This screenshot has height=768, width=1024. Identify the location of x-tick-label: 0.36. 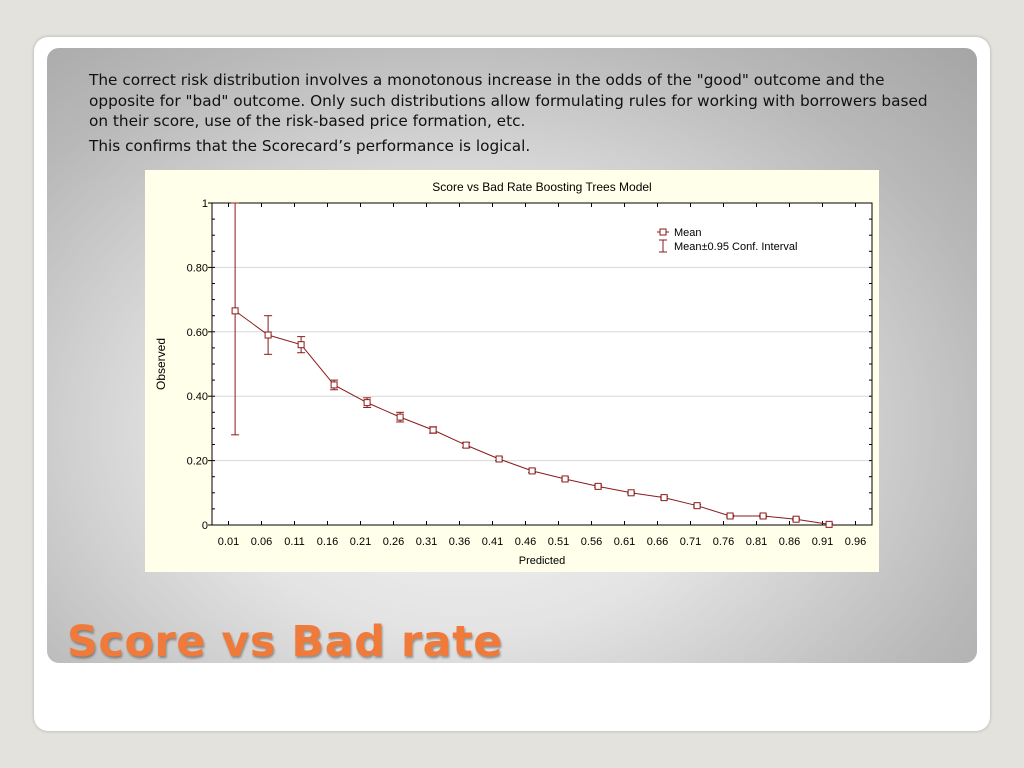
(459, 542).